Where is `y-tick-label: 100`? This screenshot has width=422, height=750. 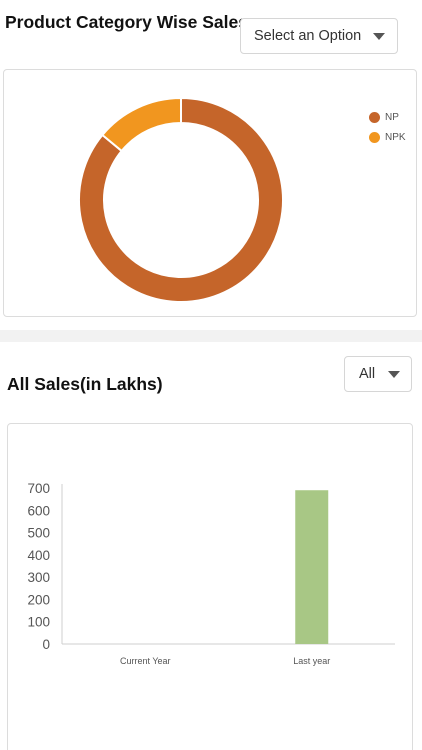
y-tick-label: 100 is located at coordinates (38, 622).